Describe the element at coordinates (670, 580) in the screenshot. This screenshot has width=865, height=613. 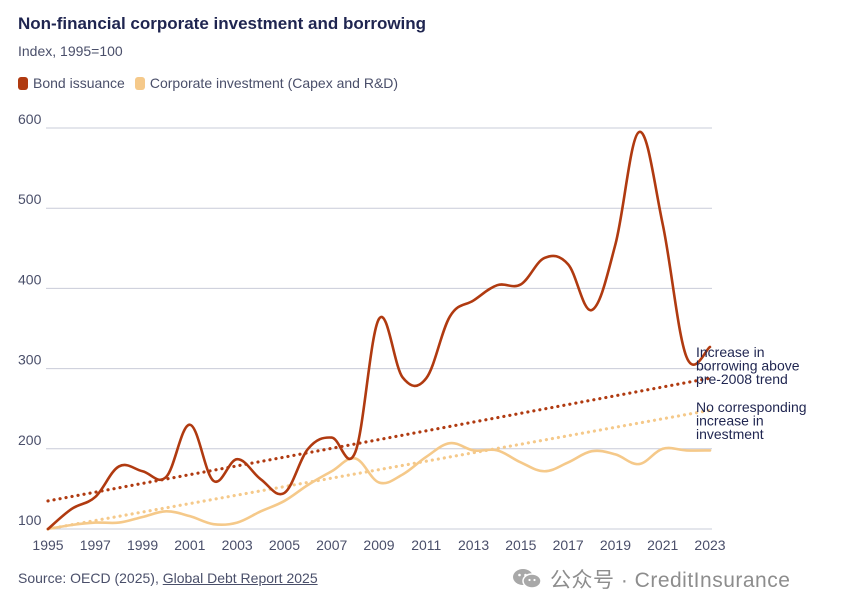
I see `watermark-text: 公众号 · CreditInsurance` at that location.